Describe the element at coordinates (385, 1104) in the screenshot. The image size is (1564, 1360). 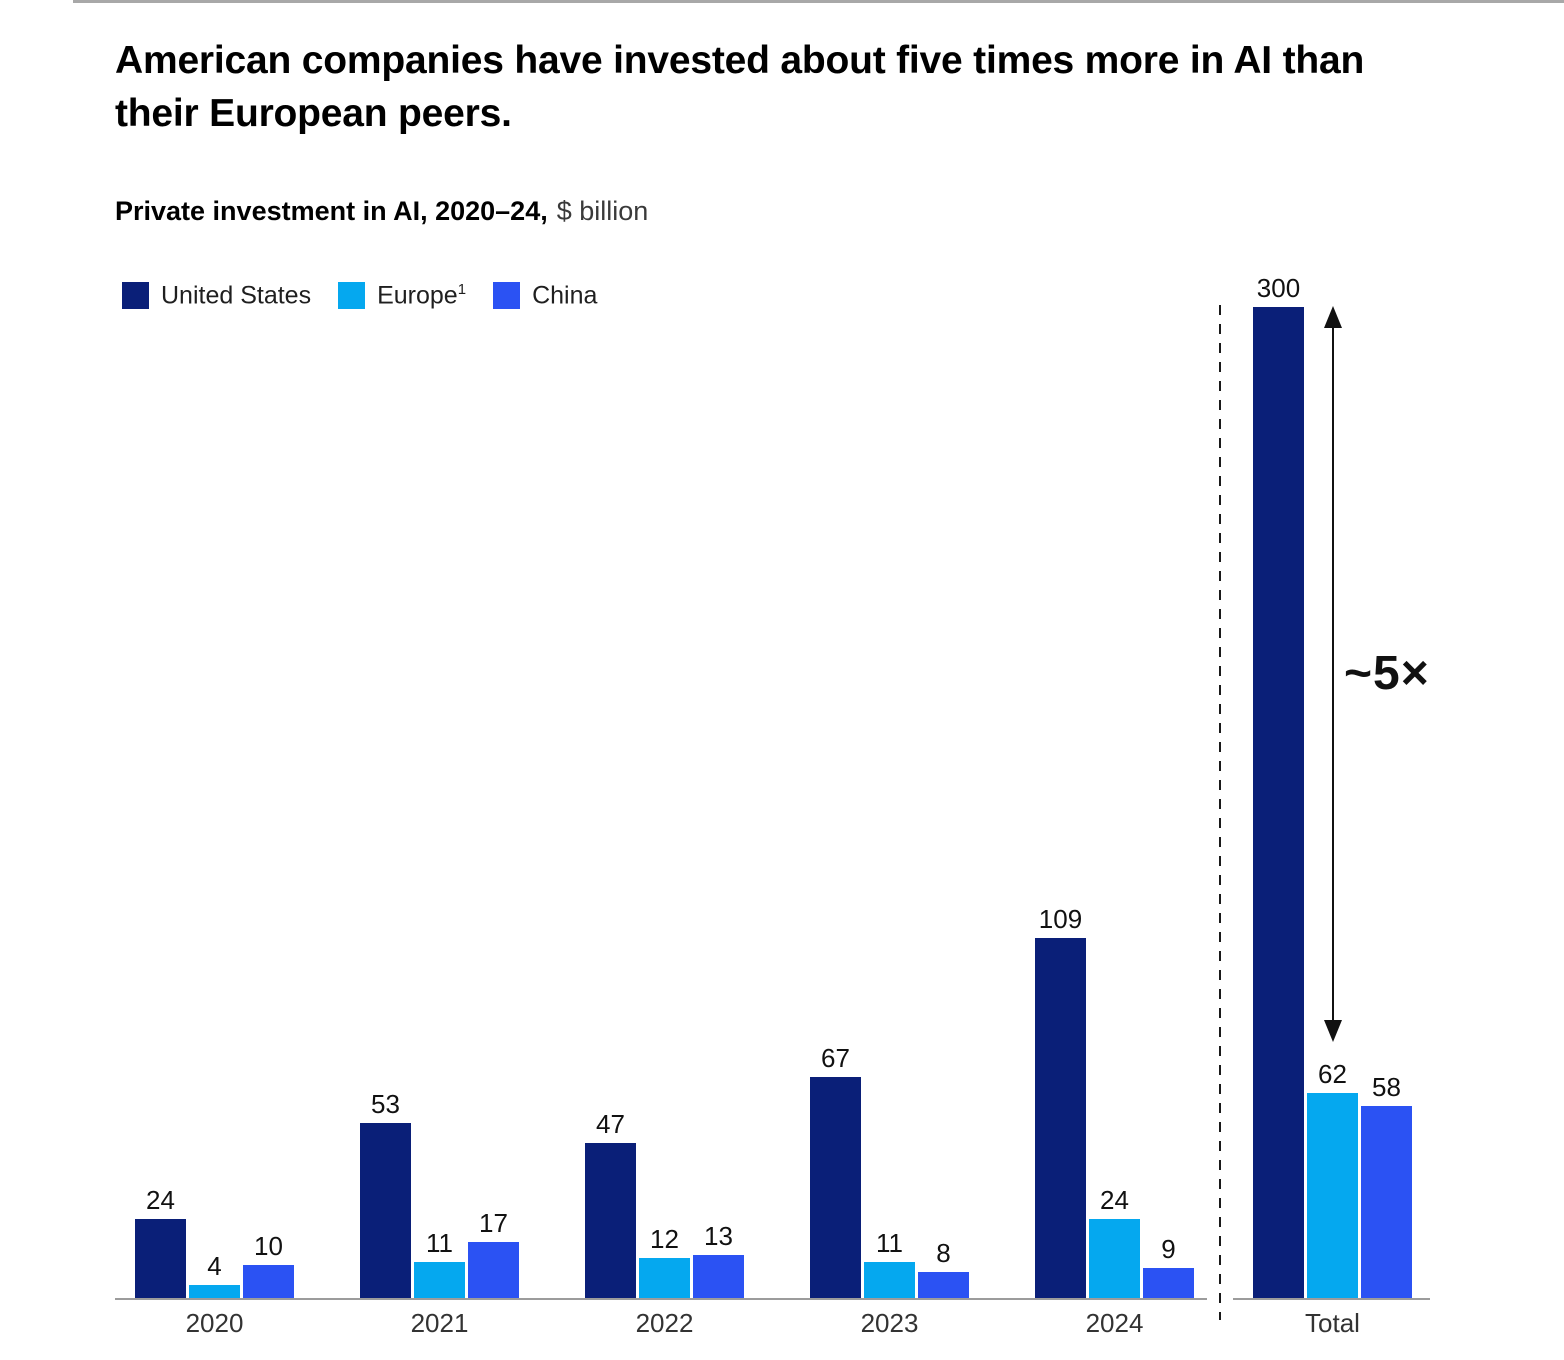
I see `value-label-united-states-2021: 53` at that location.